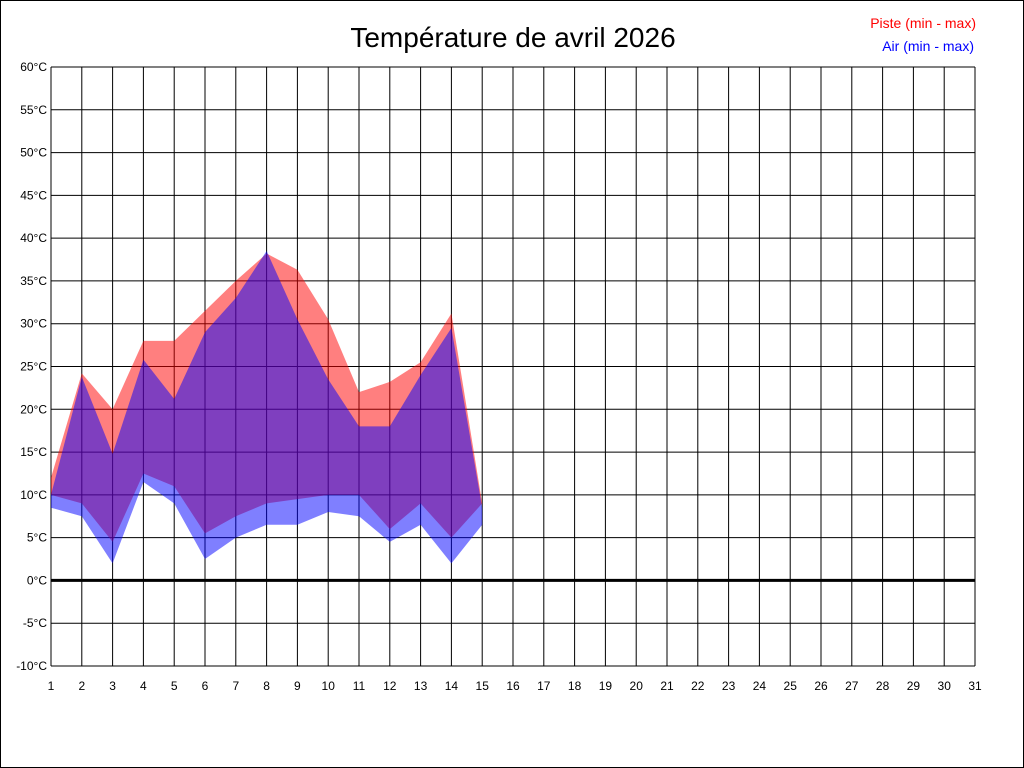 This screenshot has height=768, width=1024. What do you see at coordinates (205, 686) in the screenshot?
I see `x-tick-label: 6` at bounding box center [205, 686].